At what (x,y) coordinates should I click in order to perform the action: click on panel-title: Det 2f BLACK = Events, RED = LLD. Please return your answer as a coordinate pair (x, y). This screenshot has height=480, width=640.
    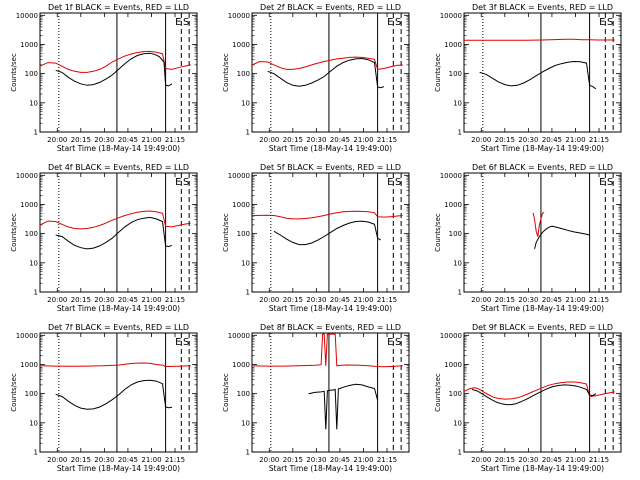
    Looking at the image, I should click on (330, 7).